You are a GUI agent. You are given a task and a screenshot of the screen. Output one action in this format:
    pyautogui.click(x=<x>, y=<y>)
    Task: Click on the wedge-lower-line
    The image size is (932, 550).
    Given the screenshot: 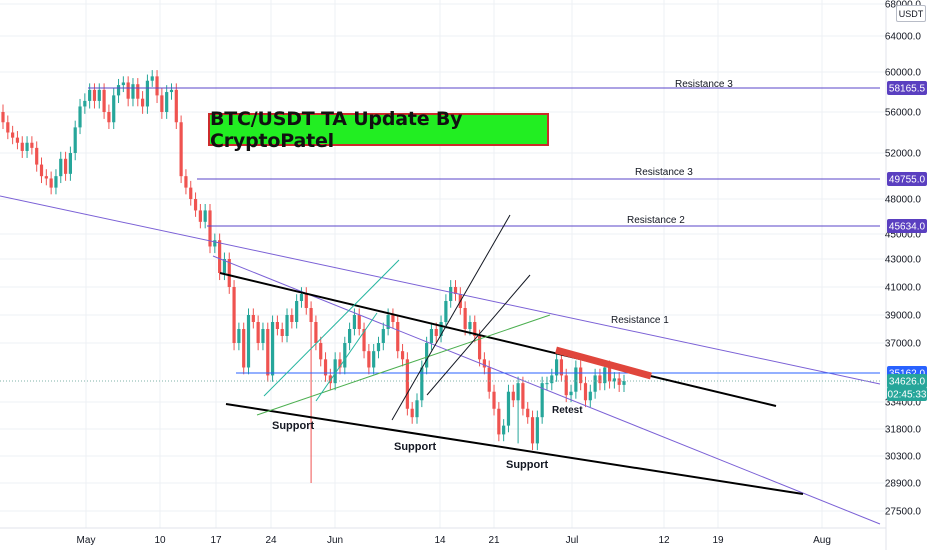 What is the action you would take?
    pyautogui.click(x=514, y=449)
    